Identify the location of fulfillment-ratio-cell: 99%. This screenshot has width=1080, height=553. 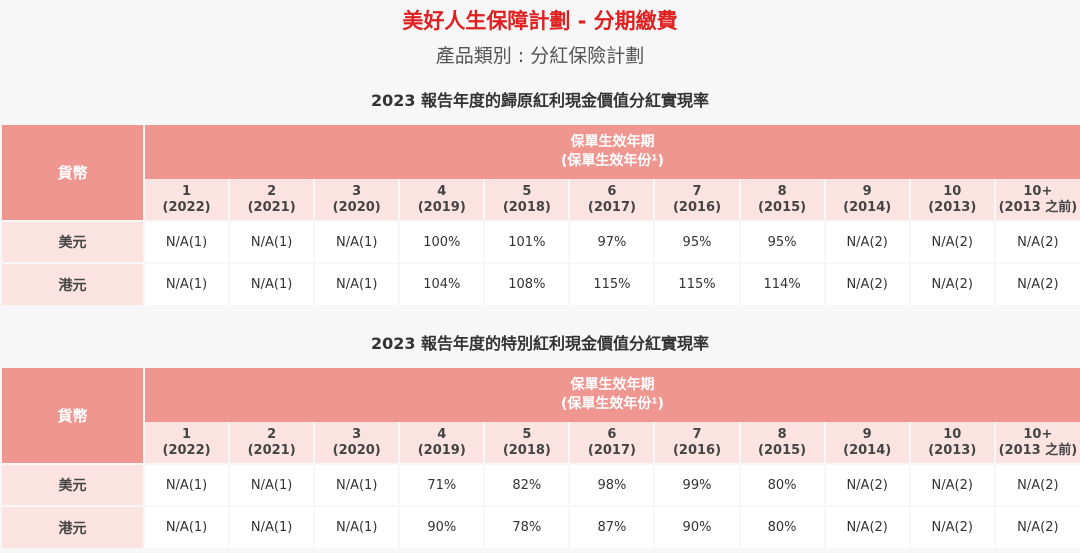
(697, 484).